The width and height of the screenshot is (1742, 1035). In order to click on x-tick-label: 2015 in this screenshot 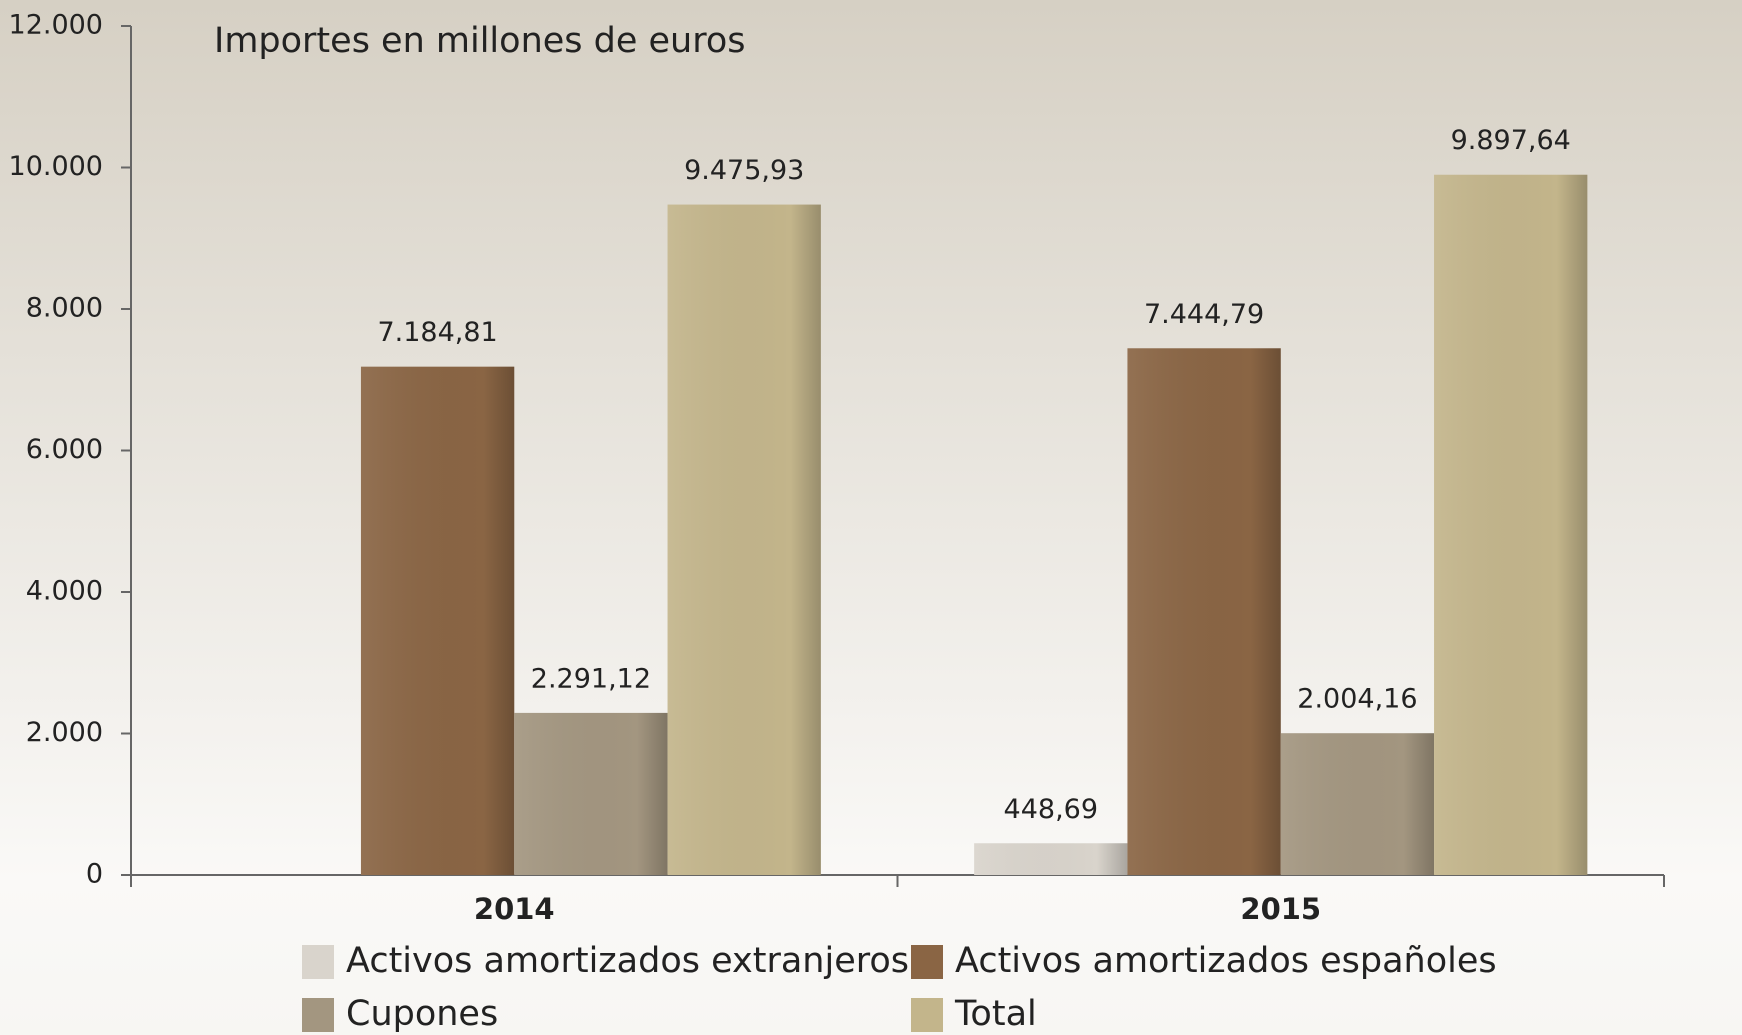, I will do `click(1280, 909)`.